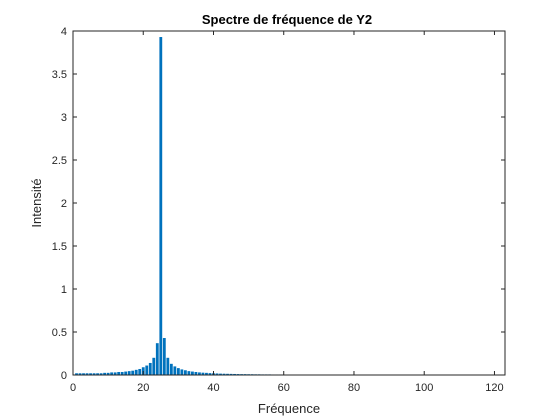 Image resolution: width=560 pixels, height=420 pixels. I want to click on y-tick-label: 1.5, so click(59, 247).